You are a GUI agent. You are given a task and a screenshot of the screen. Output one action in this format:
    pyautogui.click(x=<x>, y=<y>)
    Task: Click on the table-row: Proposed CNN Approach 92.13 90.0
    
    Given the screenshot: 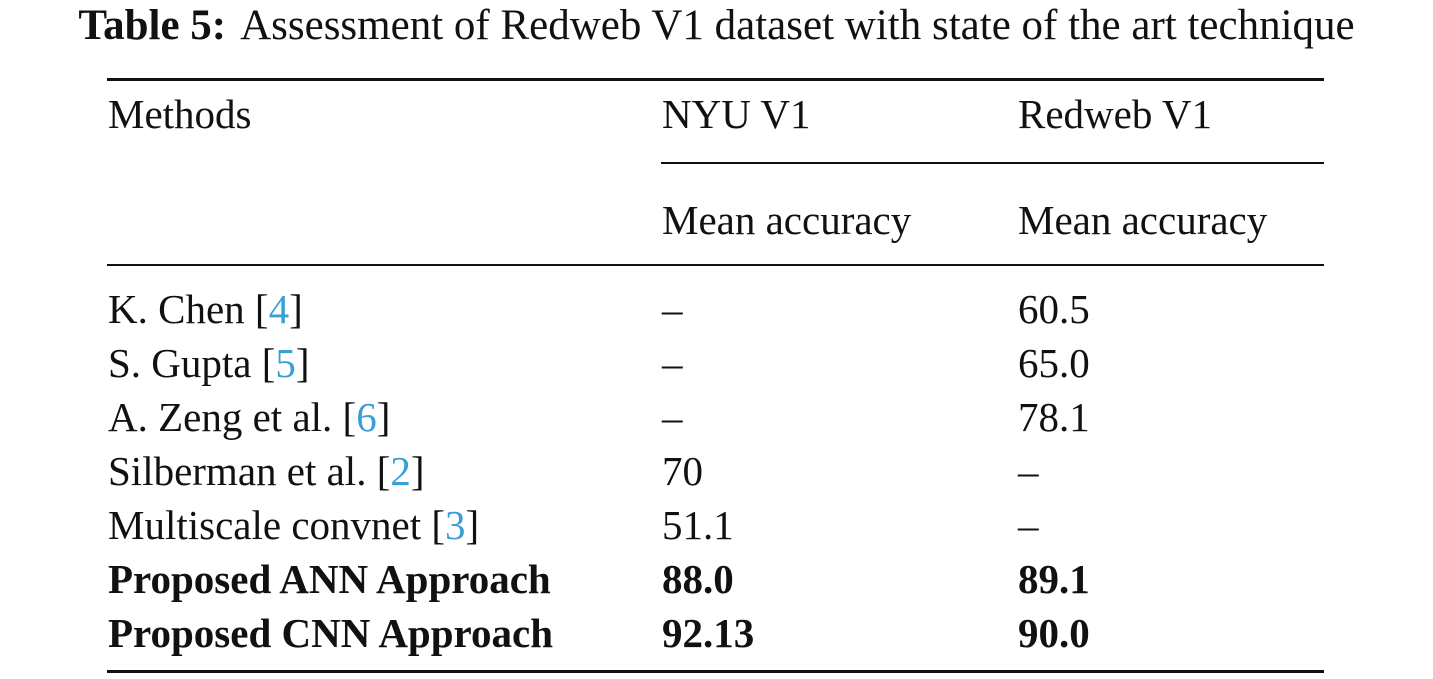 What is the action you would take?
    pyautogui.click(x=716, y=635)
    